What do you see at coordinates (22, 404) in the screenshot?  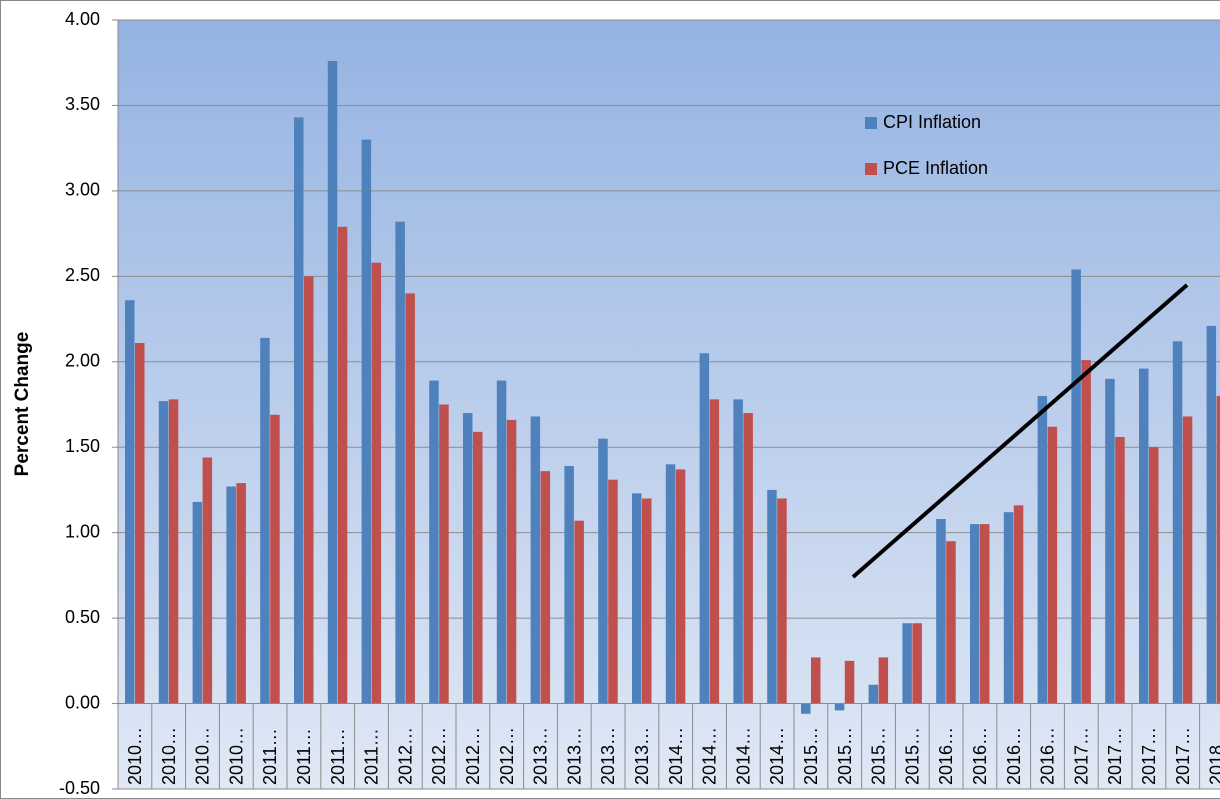 I see `y-axis-title: Percent Change` at bounding box center [22, 404].